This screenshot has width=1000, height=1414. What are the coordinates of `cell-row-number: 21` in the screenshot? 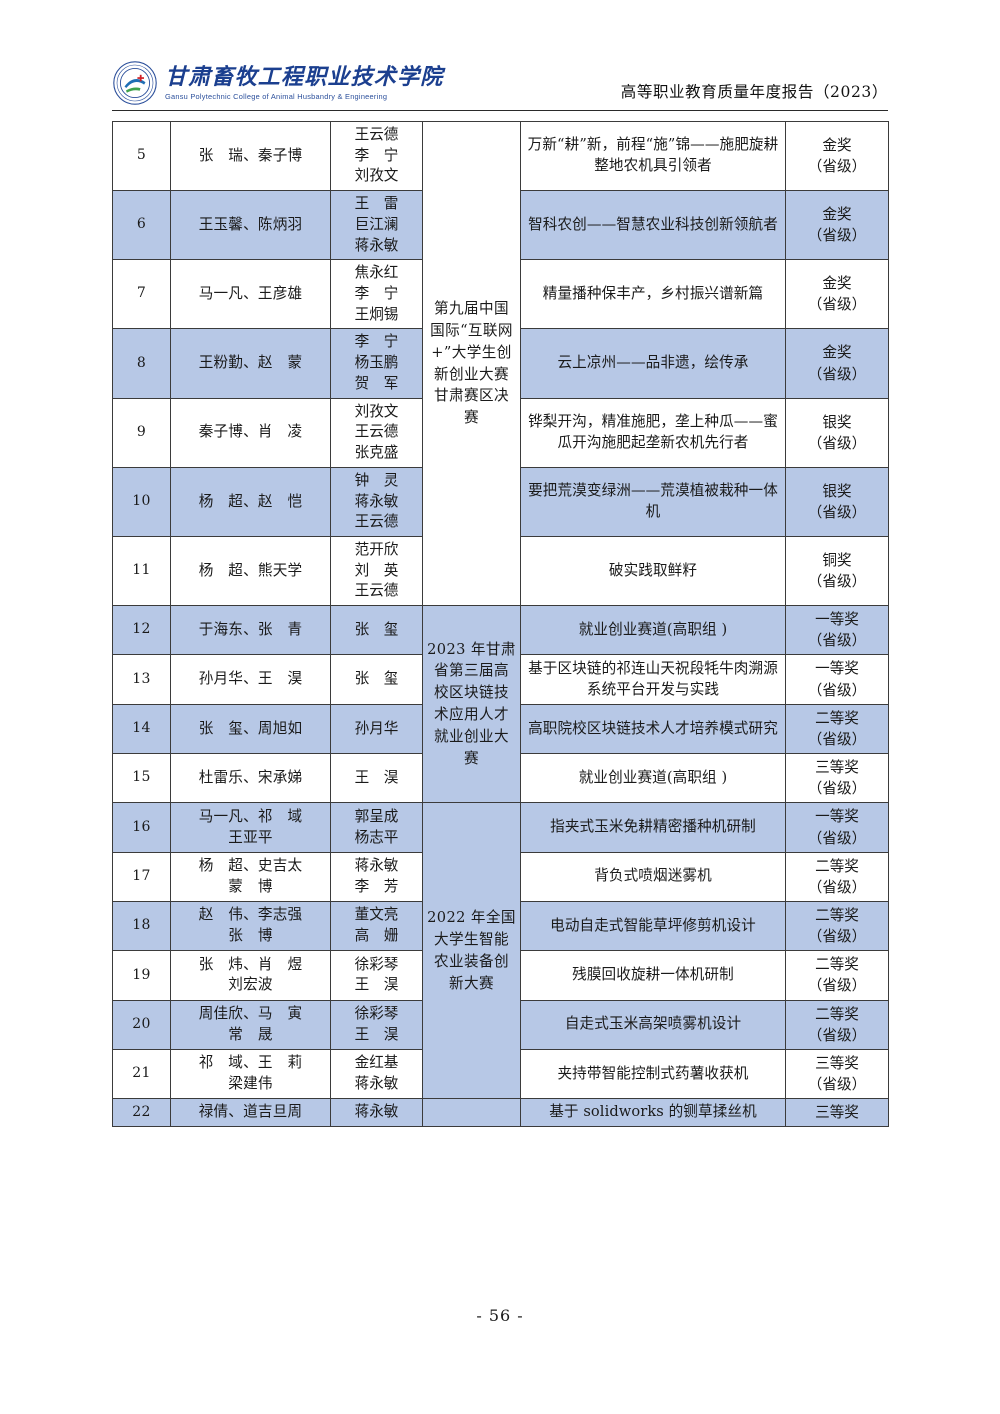 It's located at (141, 1074).